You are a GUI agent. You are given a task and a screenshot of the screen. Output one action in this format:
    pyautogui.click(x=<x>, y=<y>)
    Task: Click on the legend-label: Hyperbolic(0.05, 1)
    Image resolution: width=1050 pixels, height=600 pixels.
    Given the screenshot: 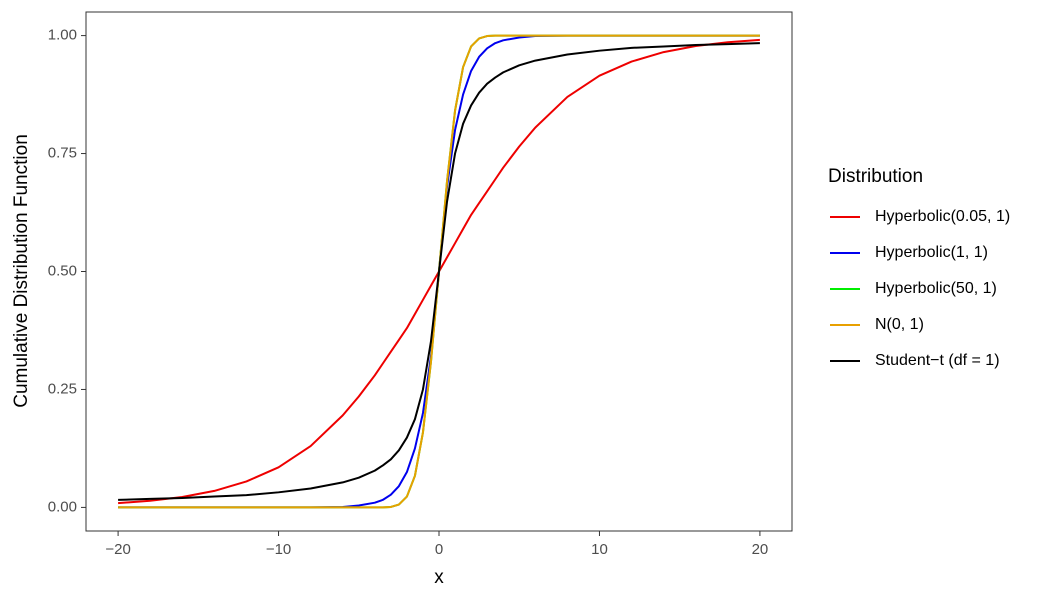 What is the action you would take?
    pyautogui.click(x=942, y=216)
    